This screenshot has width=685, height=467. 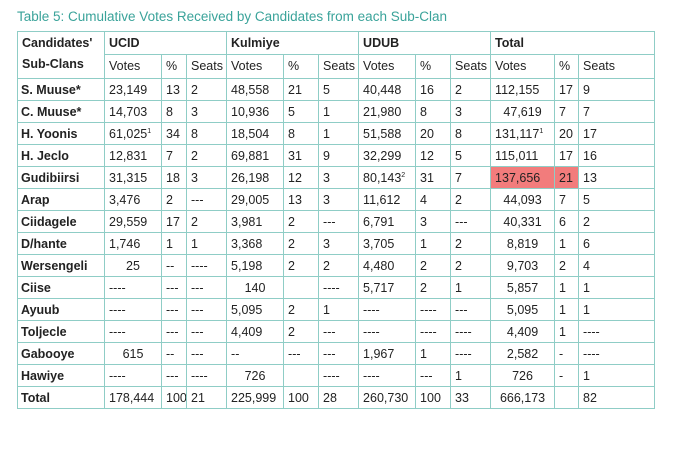 What do you see at coordinates (255, 287) in the screenshot?
I see `table-cell: 140` at bounding box center [255, 287].